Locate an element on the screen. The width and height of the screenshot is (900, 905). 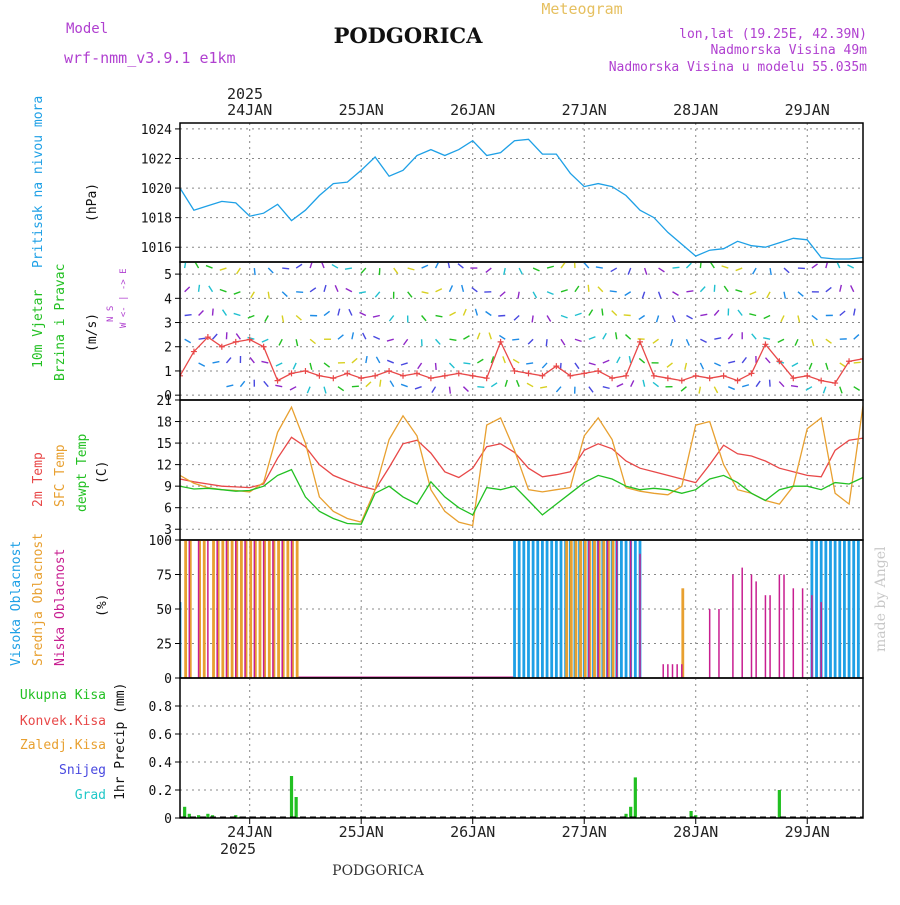
ytick-label-1-2: 2 is located at coordinates (168, 348).